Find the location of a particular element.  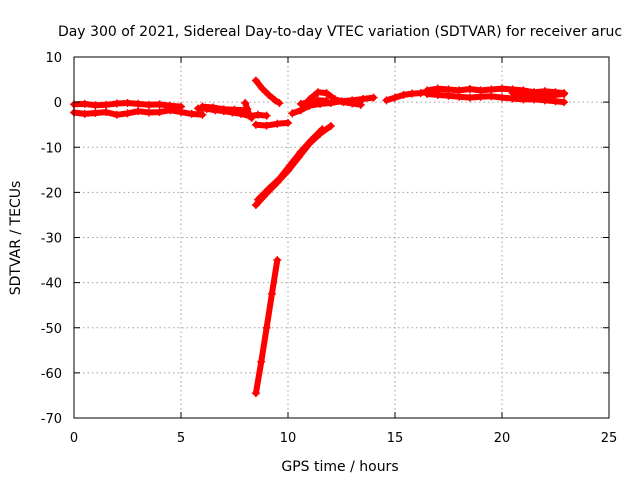

y-tick-label: -40 is located at coordinates (51, 284).